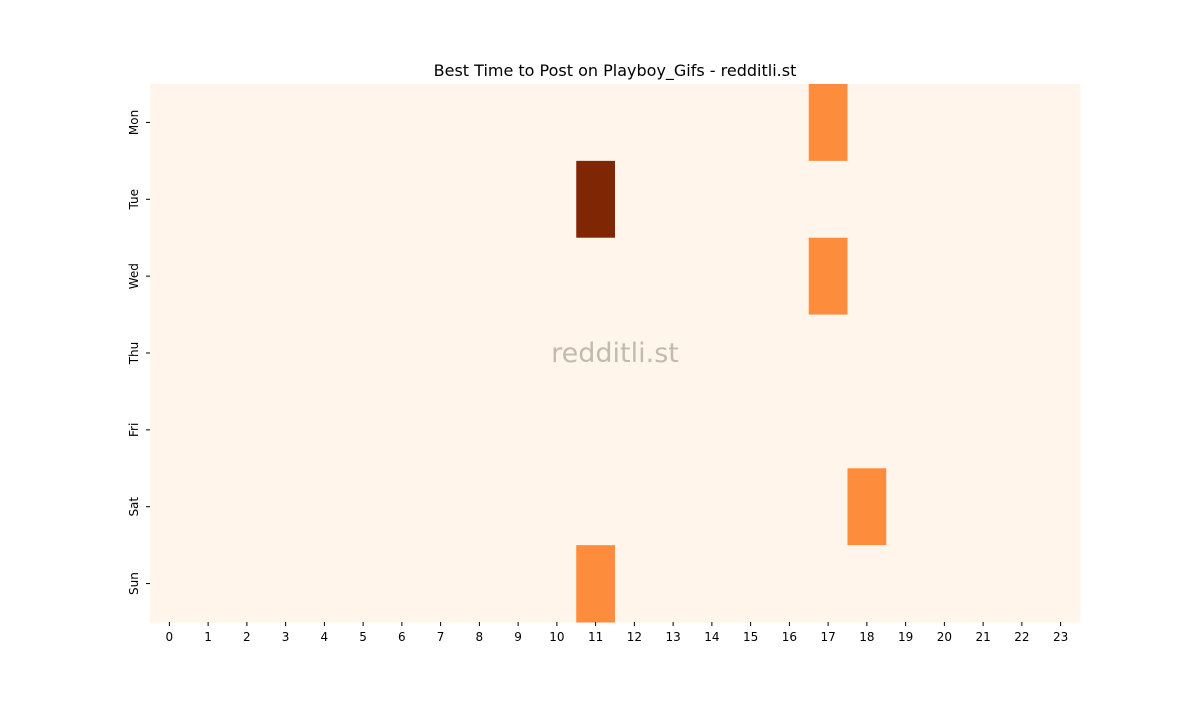  Describe the element at coordinates (944, 637) in the screenshot. I see `x-tick-label: 20` at that location.